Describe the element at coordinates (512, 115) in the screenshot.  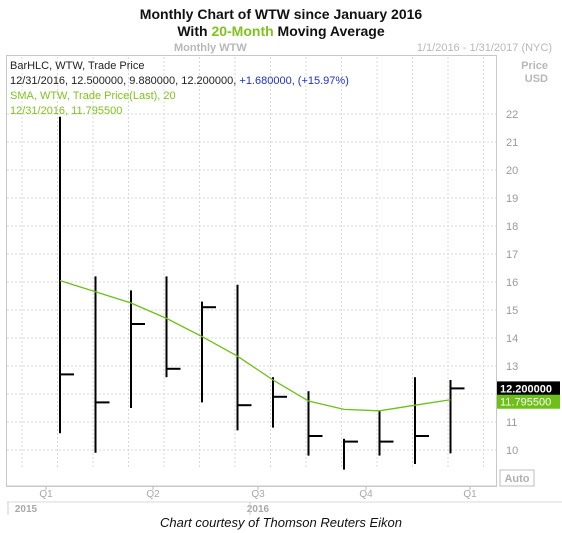
I see `y-tick-label: 22` at that location.